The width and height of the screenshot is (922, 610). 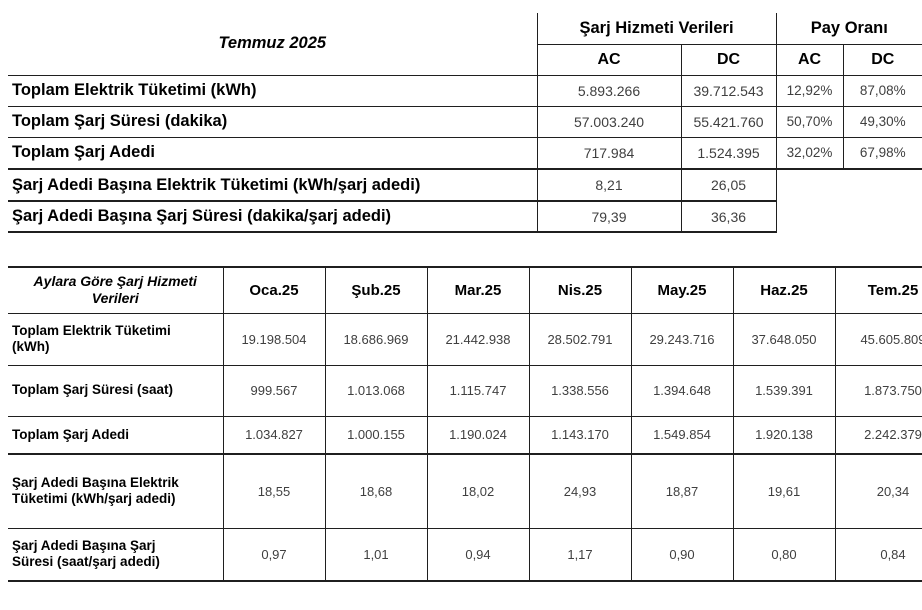 What do you see at coordinates (728, 90) in the screenshot?
I see `data-cell: 39.712.543` at bounding box center [728, 90].